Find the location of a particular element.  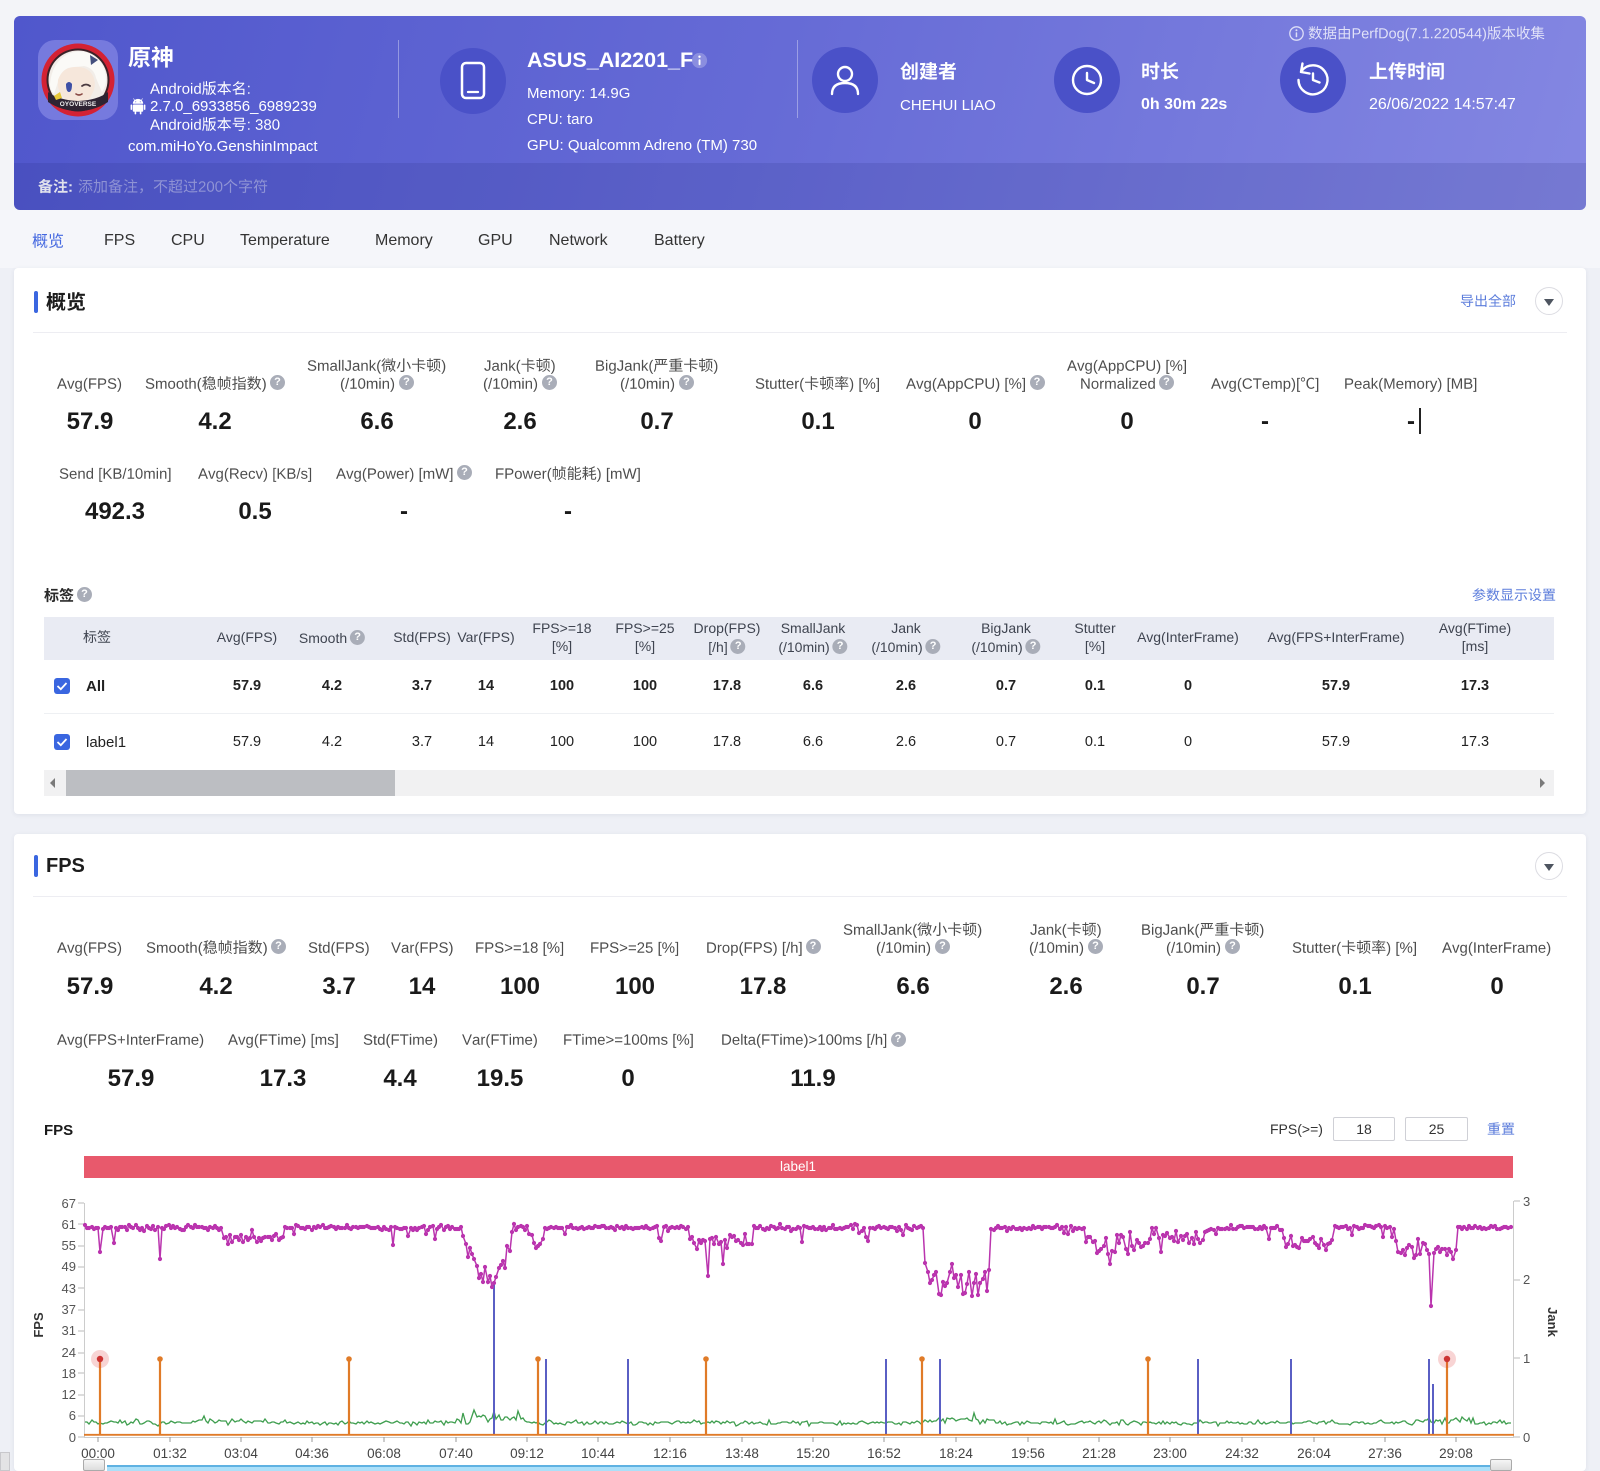

svg-text: 29:08 is located at coordinates (1456, 1453).